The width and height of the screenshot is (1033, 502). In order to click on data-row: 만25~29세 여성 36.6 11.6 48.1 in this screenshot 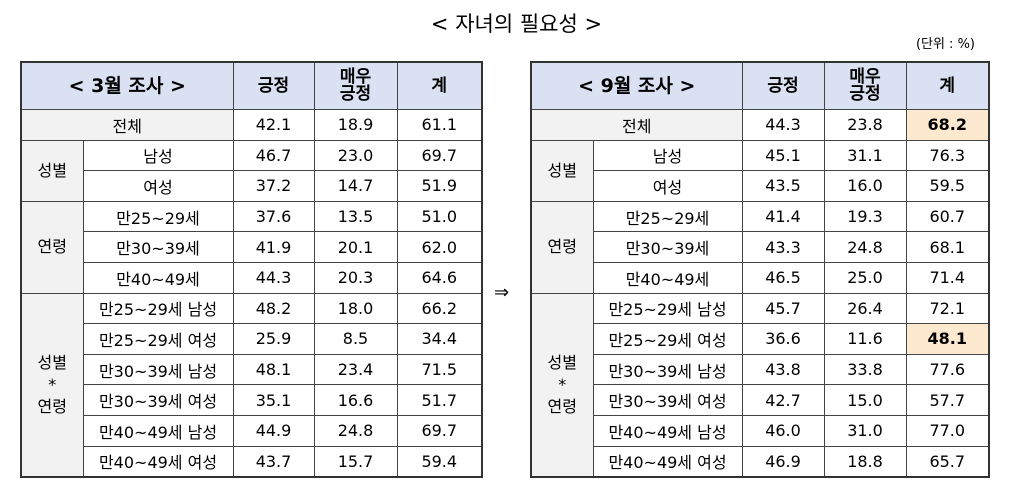, I will do `click(760, 339)`.